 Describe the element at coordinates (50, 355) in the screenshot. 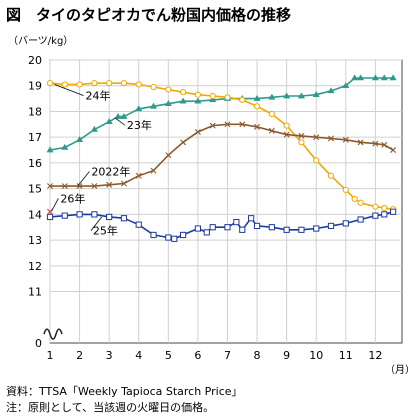

I see `x-tick-label: 1` at that location.